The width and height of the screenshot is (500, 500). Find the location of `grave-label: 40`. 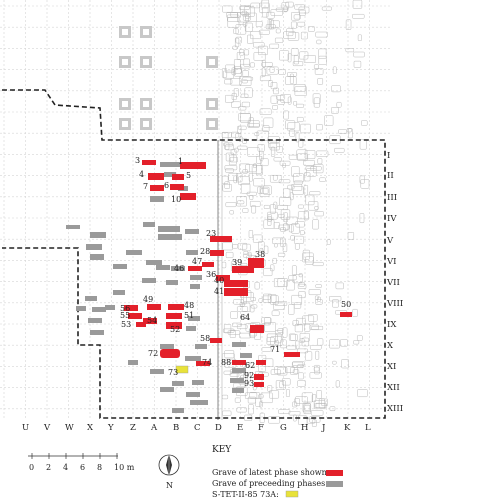

grave-label: 40 is located at coordinates (219, 280).